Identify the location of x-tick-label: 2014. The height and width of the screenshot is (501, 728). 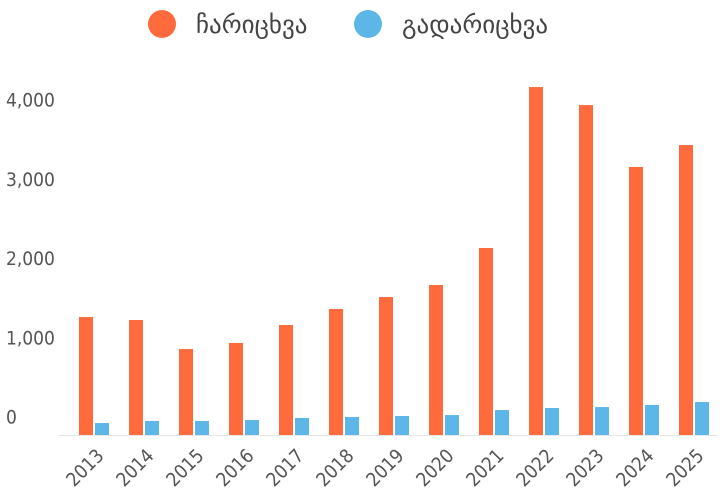
(135, 468).